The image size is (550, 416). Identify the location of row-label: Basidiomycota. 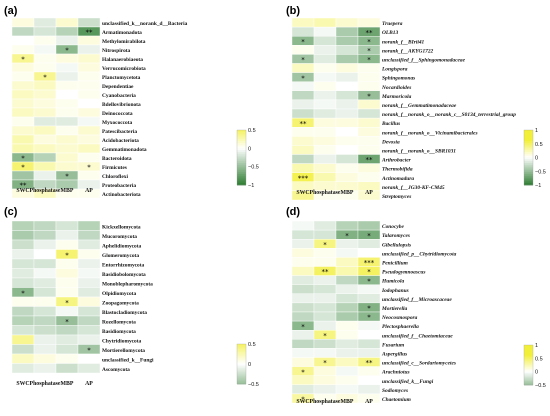
(119, 332).